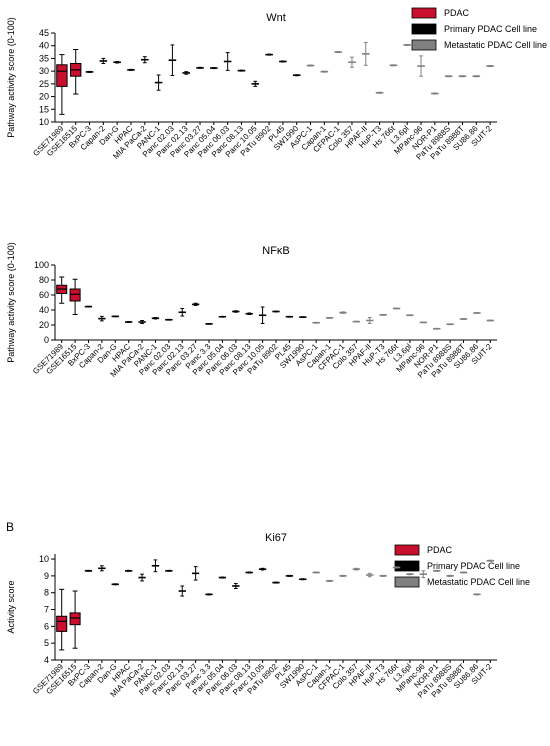 The height and width of the screenshot is (746, 550). I want to click on chart-title: NFκB, so click(276, 251).